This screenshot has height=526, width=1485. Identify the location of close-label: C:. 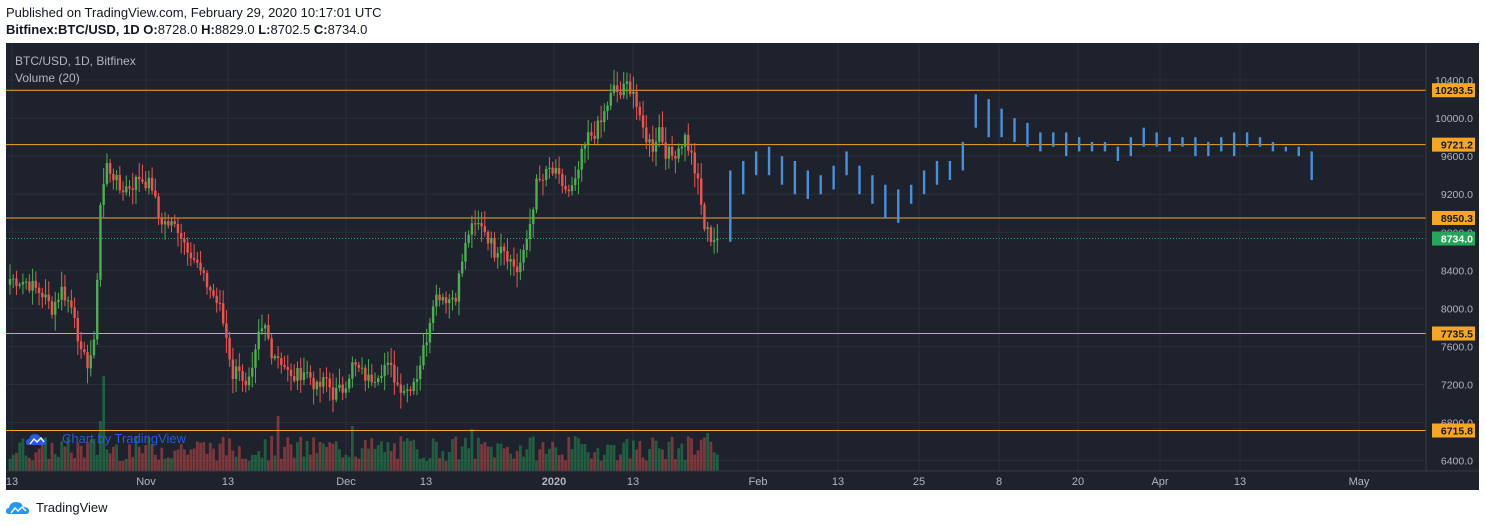
(320, 29).